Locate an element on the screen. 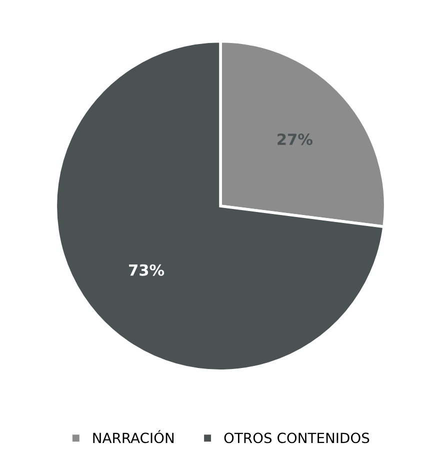  data-label: 27% is located at coordinates (295, 140).